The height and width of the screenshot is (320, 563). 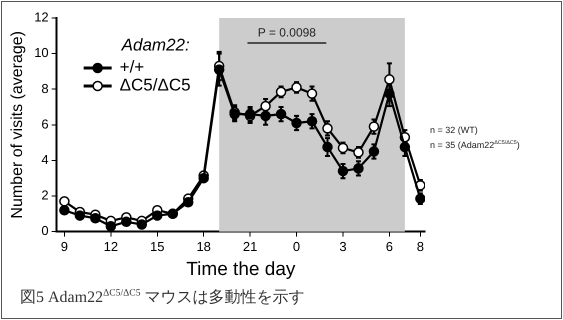 I want to click on x-tick-label: 12, so click(x=111, y=246).